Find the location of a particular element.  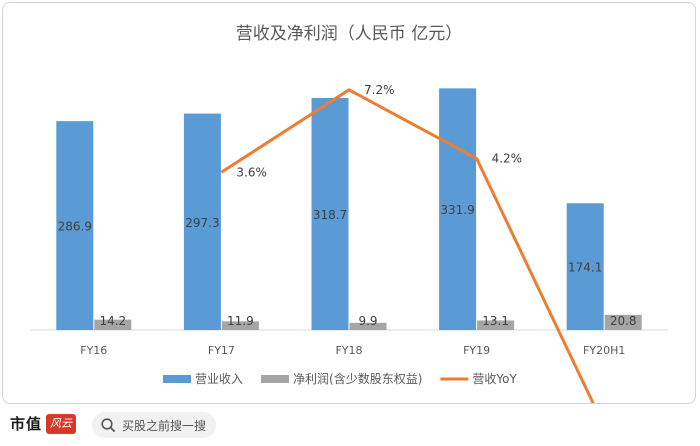

legend-label: 营业收入 is located at coordinates (219, 379).